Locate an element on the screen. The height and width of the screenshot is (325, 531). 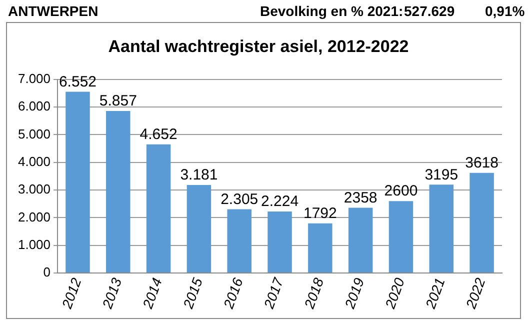
data-label: 2.224 is located at coordinates (279, 201).